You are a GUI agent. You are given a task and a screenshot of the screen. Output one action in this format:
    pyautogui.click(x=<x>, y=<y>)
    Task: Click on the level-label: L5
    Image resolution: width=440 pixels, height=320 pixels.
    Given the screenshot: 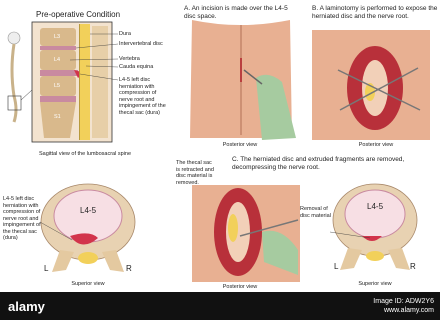 What is the action you would take?
    pyautogui.click(x=57, y=86)
    